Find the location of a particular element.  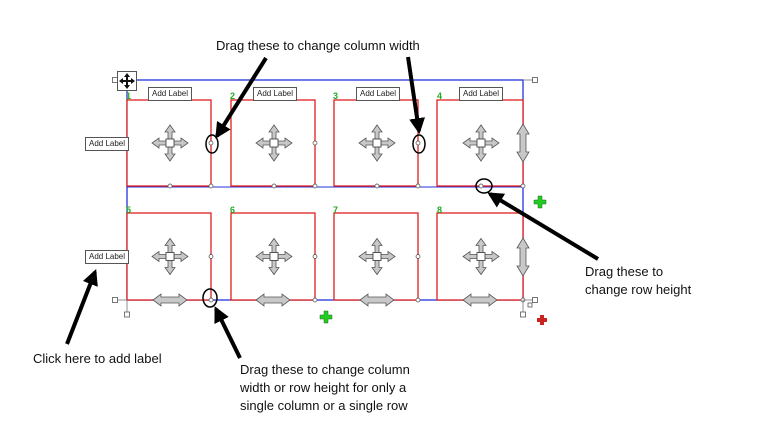

cell-number-5: 5 is located at coordinates (129, 210).